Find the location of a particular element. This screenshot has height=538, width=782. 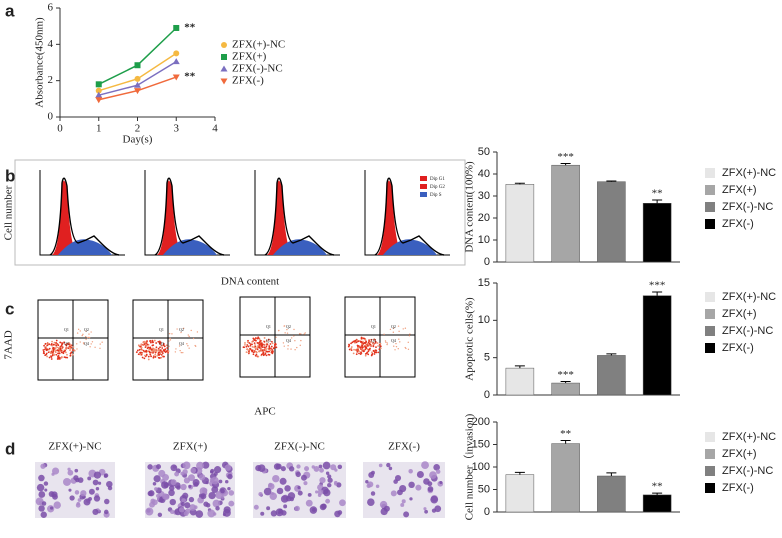

error-bar is located at coordinates (657, 201).